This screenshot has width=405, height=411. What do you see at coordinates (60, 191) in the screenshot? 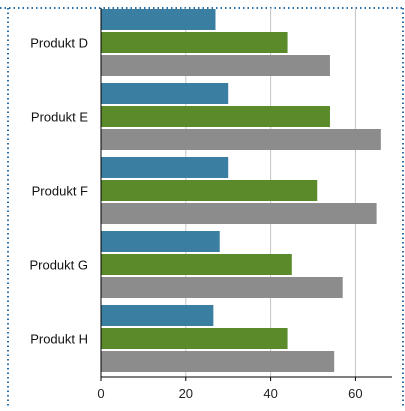
I see `category-label-2: Produkt F` at bounding box center [60, 191].